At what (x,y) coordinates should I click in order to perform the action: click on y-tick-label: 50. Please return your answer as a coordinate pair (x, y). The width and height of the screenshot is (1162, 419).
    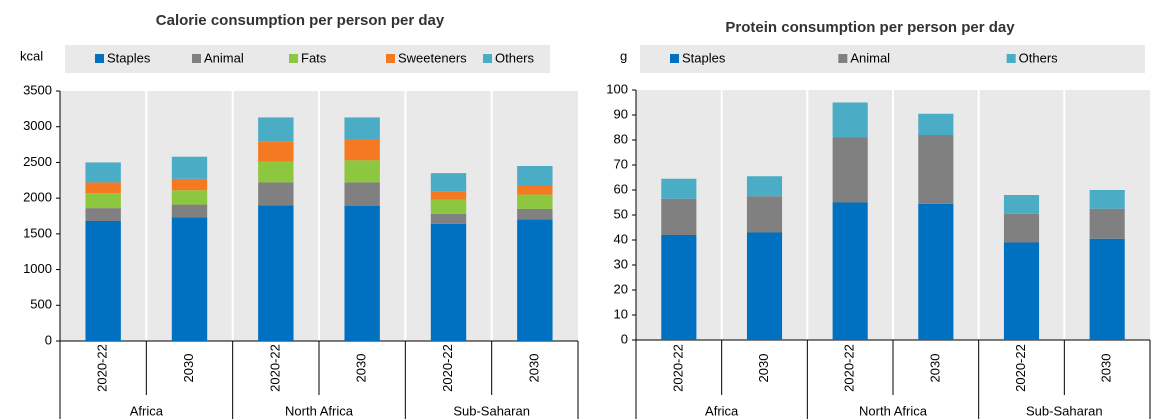
    Looking at the image, I should click on (621, 213).